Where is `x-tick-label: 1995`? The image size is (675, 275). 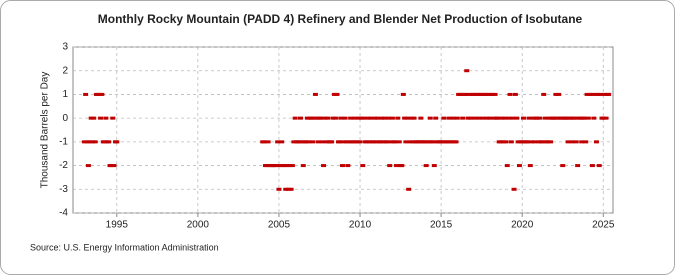
x-tick-label: 1995 is located at coordinates (117, 225).